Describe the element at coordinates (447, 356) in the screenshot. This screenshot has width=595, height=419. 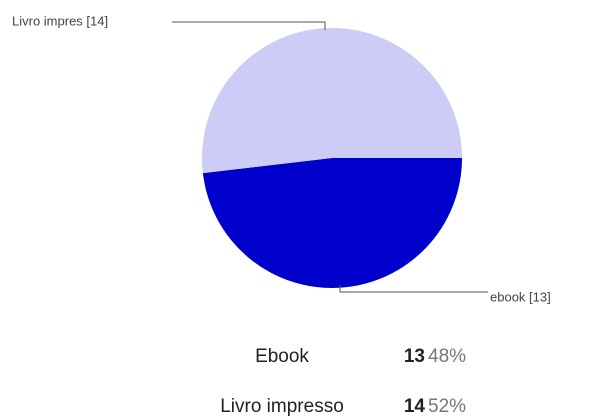
I see `percent: 48%` at that location.